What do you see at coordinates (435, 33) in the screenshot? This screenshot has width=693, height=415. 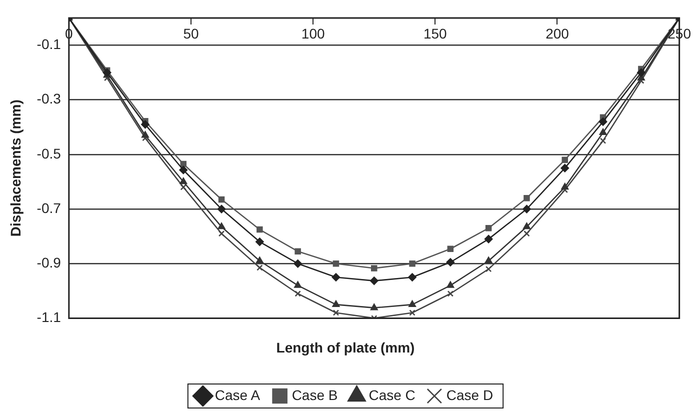 I see `x-tick-label: 150` at bounding box center [435, 33].